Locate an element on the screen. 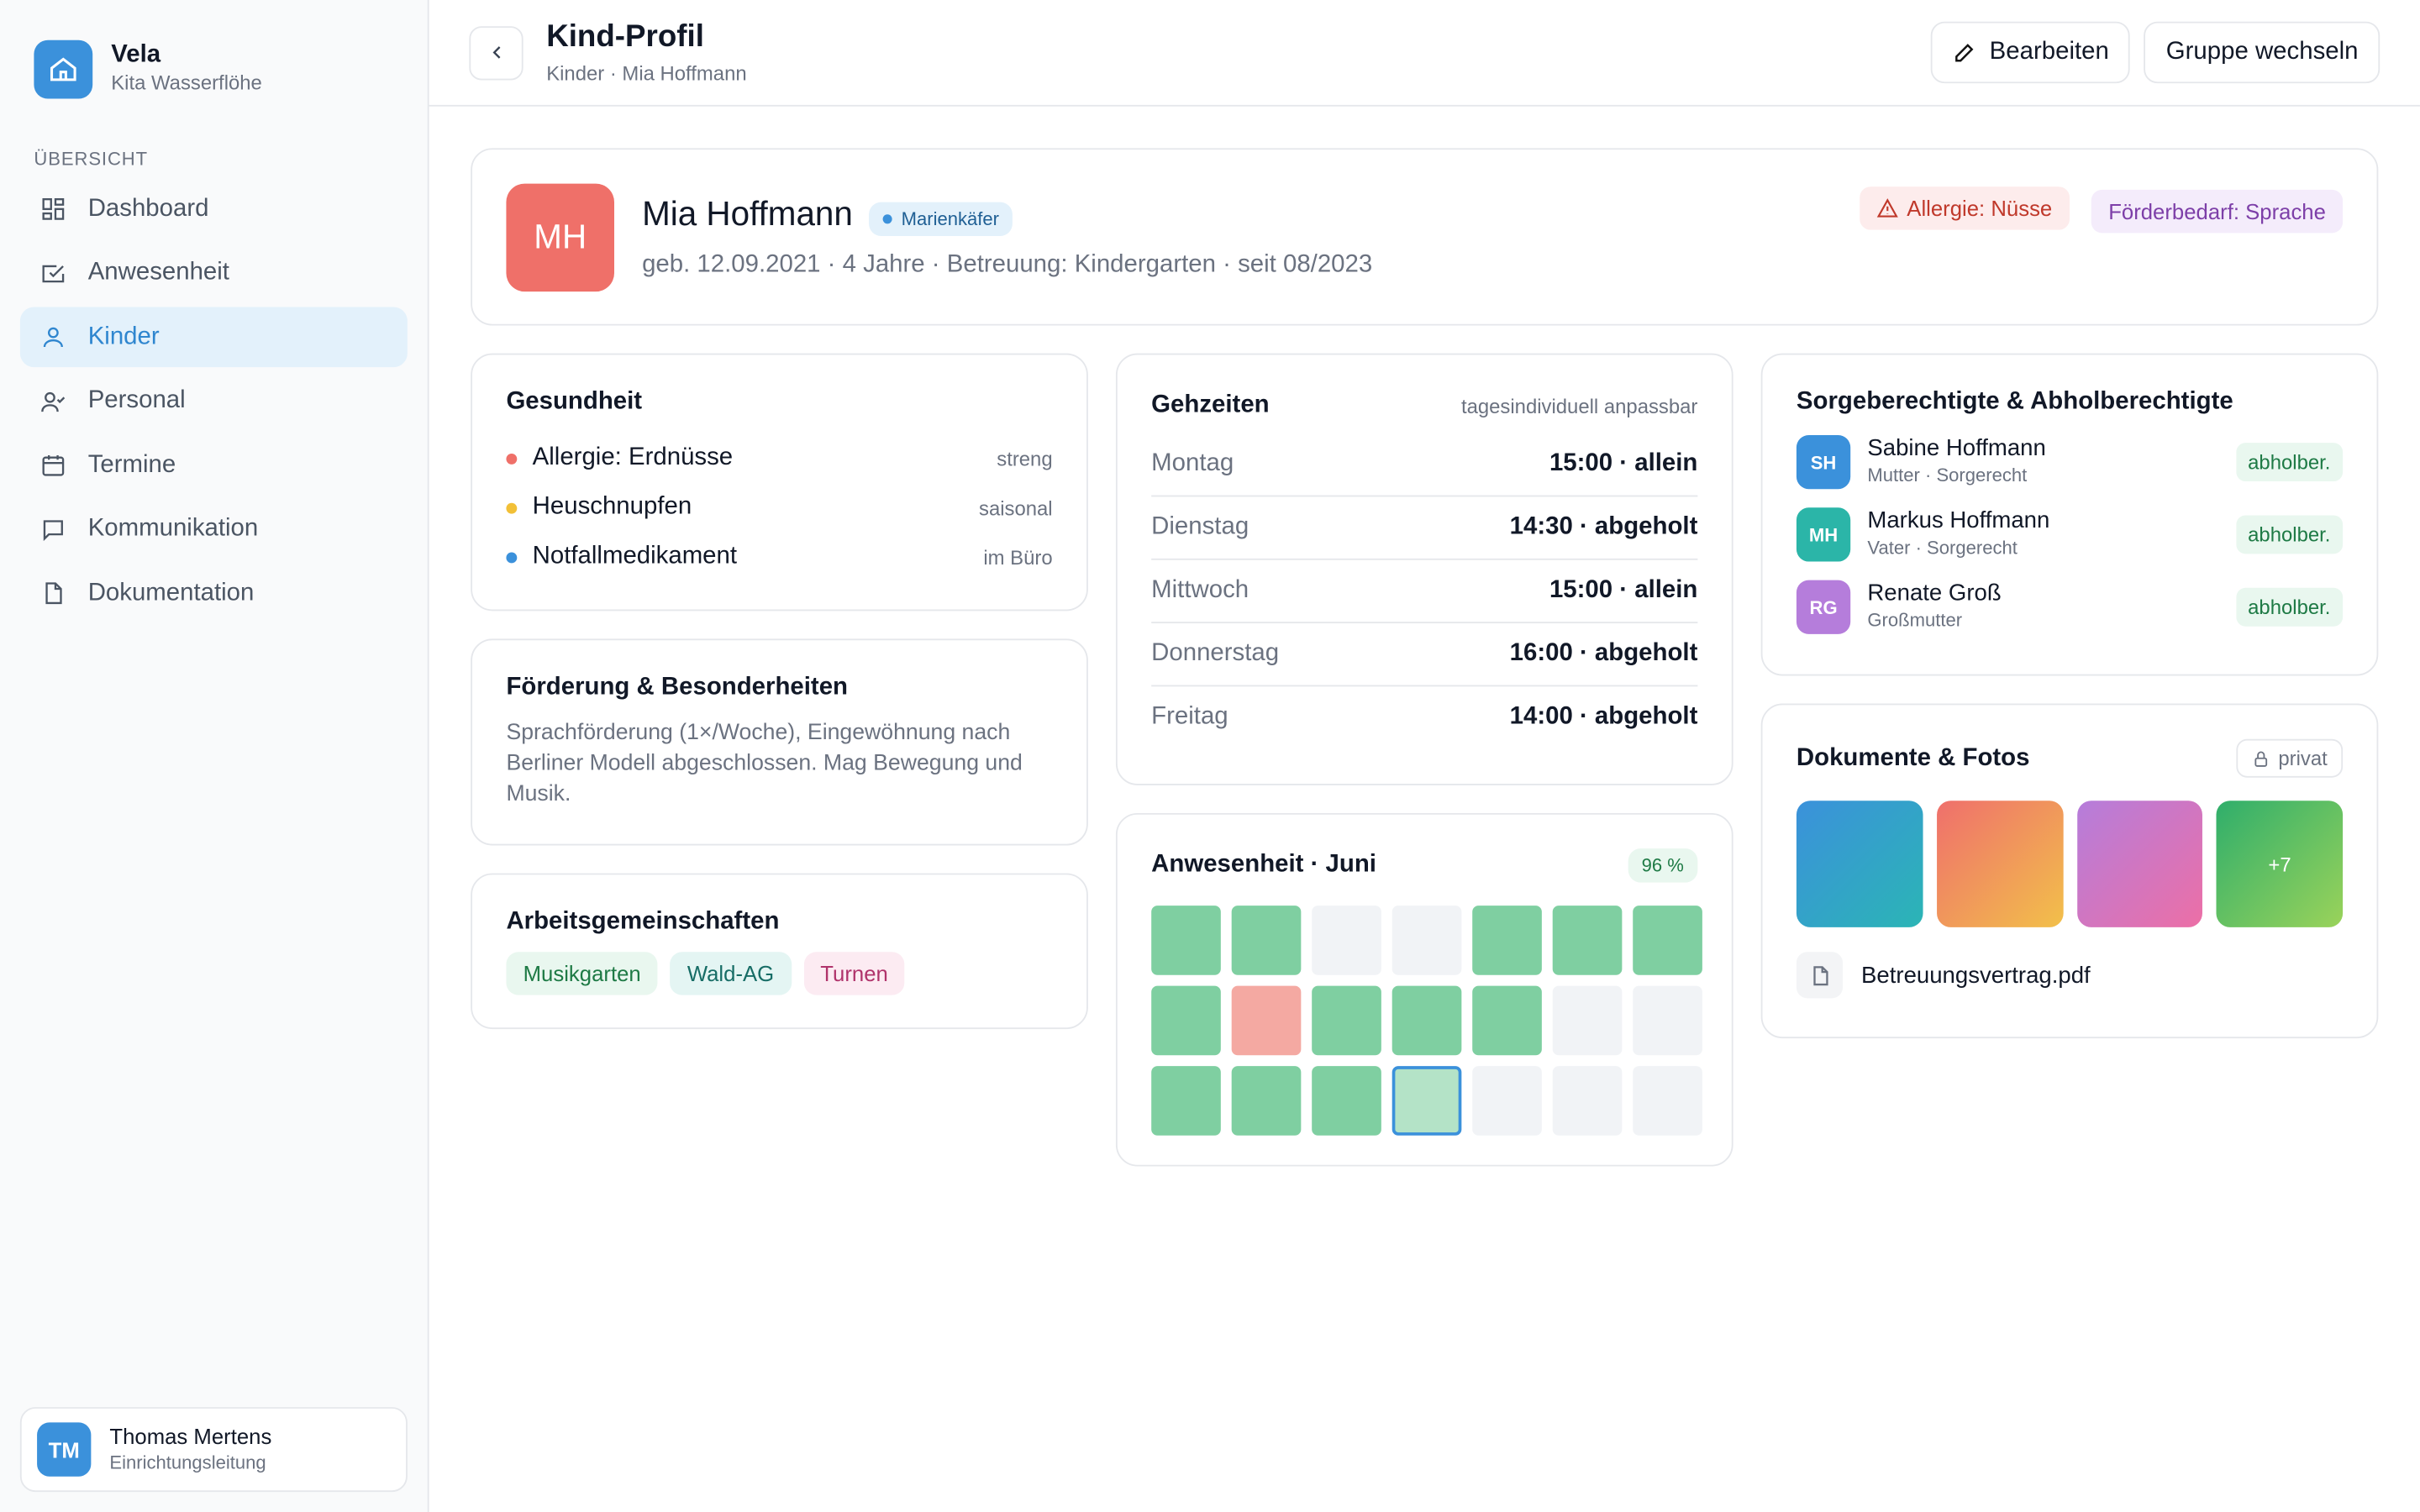 This screenshot has width=2420, height=1512. brand: Vela Kita Wasserflöhe is located at coordinates (214, 49).